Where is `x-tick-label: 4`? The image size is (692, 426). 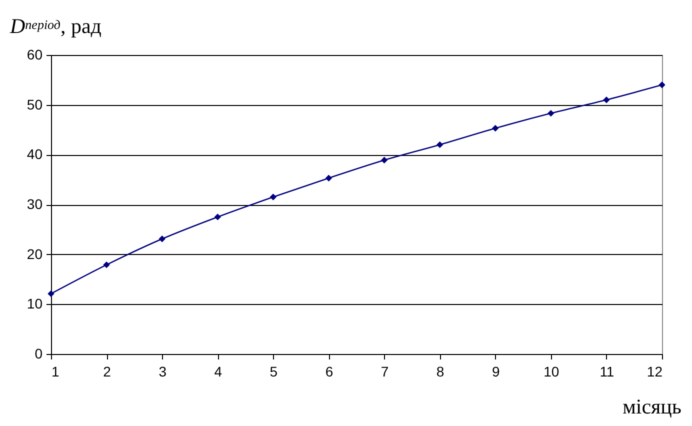
x-tick-label: 4 is located at coordinates (218, 372).